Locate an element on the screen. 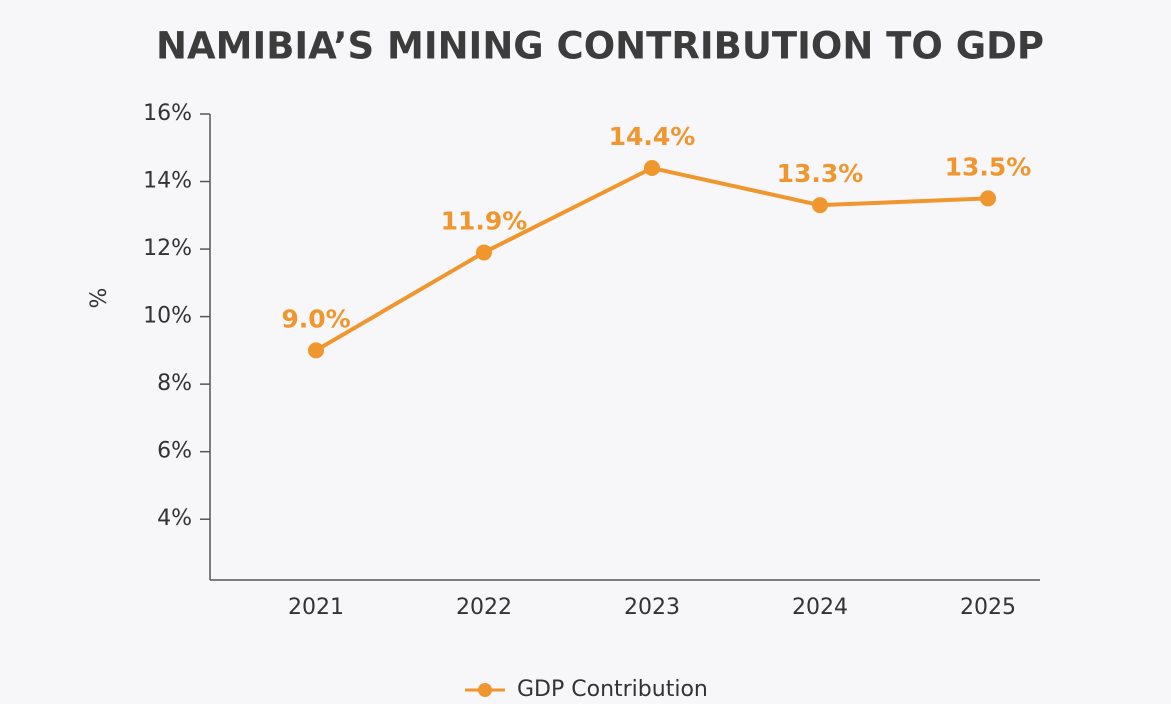 The image size is (1171, 704). legend-marker is located at coordinates (485, 690).